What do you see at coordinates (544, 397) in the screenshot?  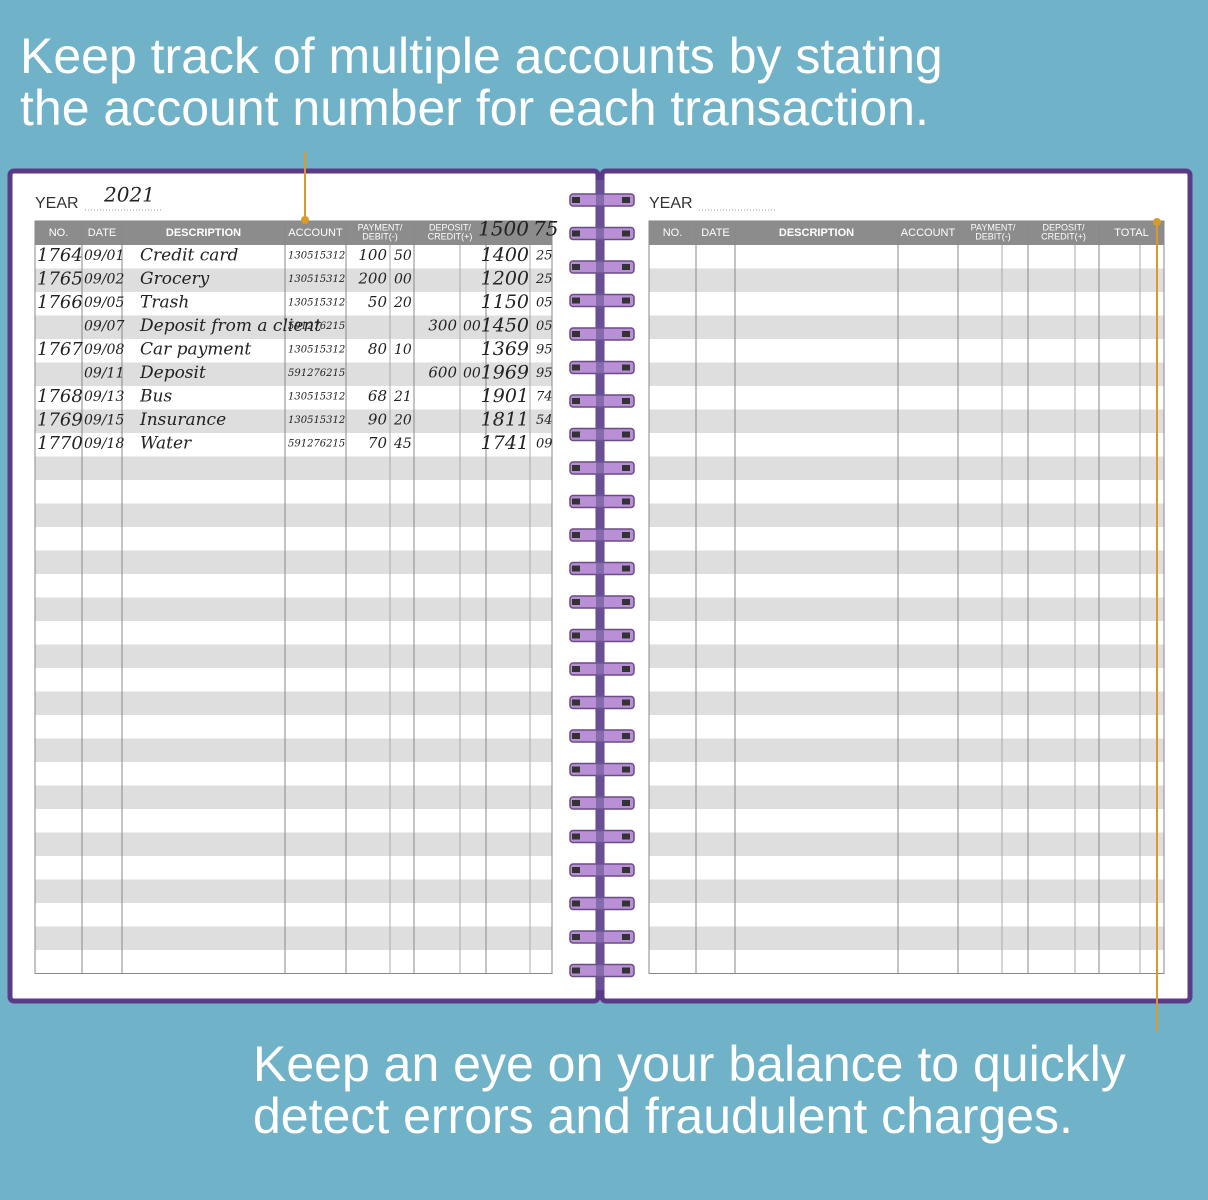 I see `entry-total-cents: 74` at bounding box center [544, 397].